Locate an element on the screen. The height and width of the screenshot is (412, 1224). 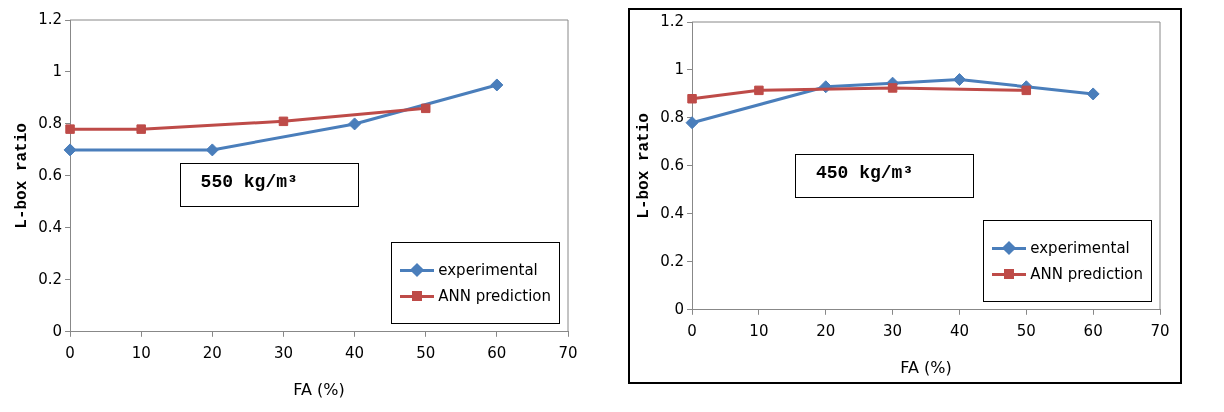
text-box: 450 kg/m³ is located at coordinates (885, 176).